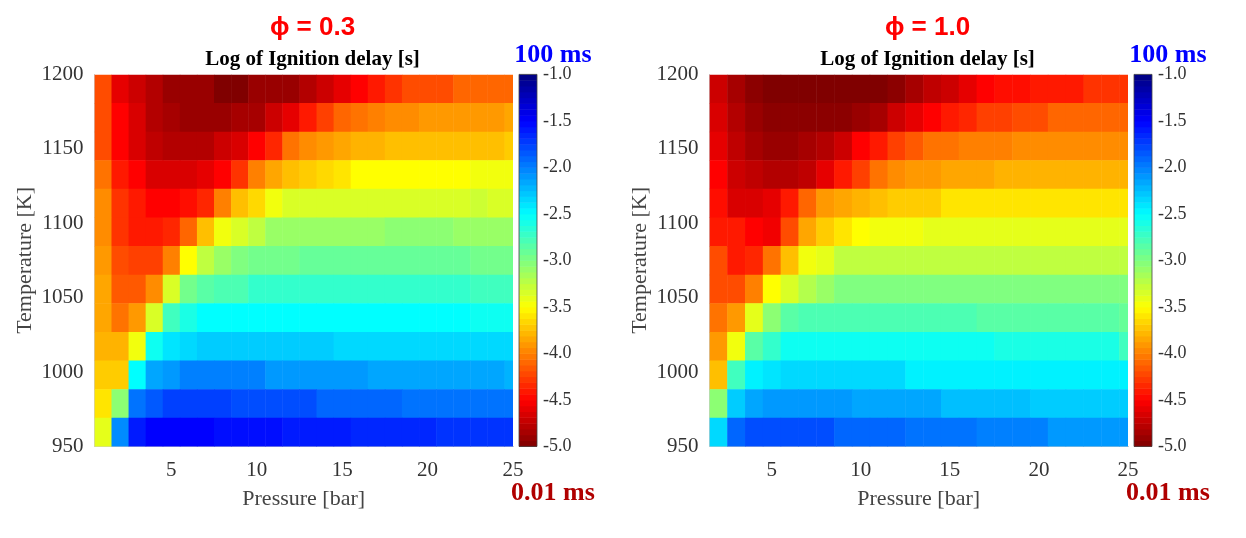 The image size is (1246, 538). I want to click on chart-title: ϕ = 0.3, so click(312, 25).